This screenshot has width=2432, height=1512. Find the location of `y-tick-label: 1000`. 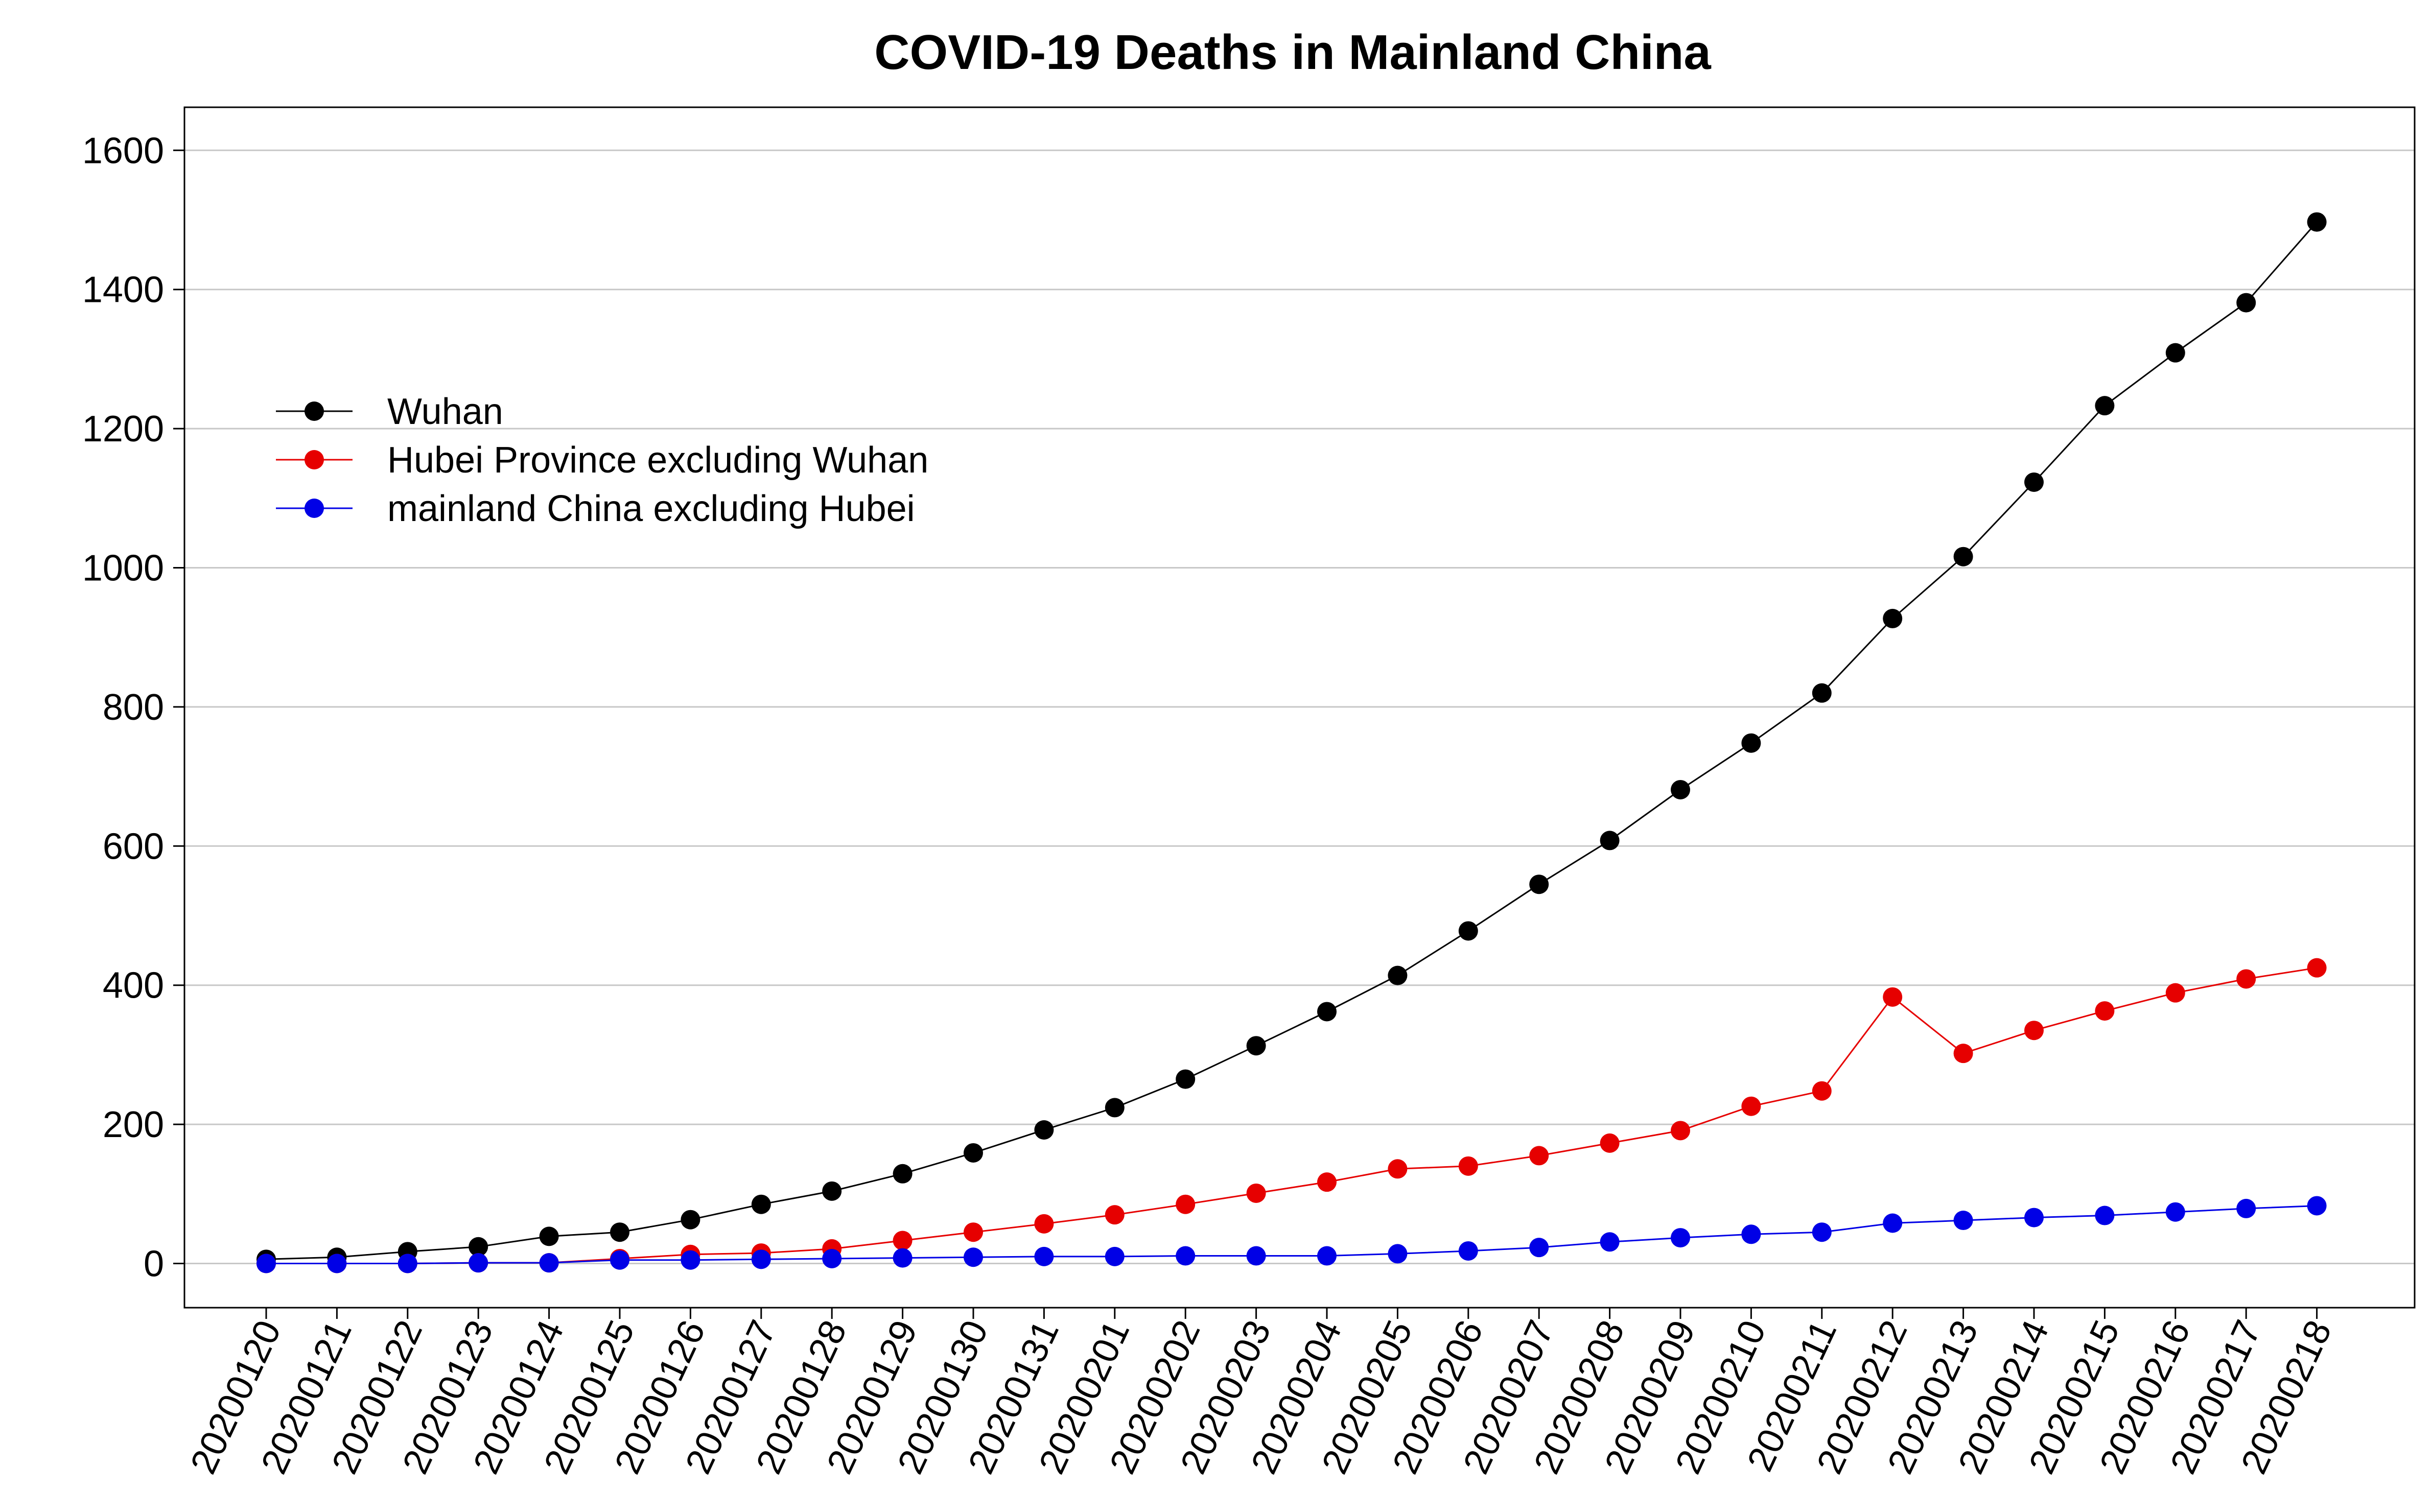

y-tick-label: 1000 is located at coordinates (123, 568).